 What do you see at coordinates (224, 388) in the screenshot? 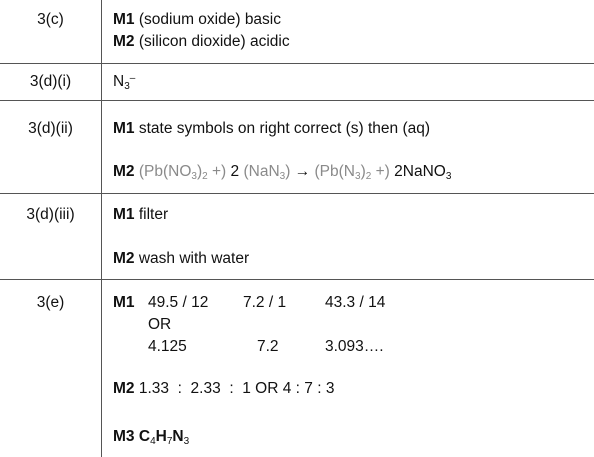
I see `answer-3e-m2: M2 1.33 : 2.33 : 1 OR 4 : 7 : 3` at bounding box center [224, 388].